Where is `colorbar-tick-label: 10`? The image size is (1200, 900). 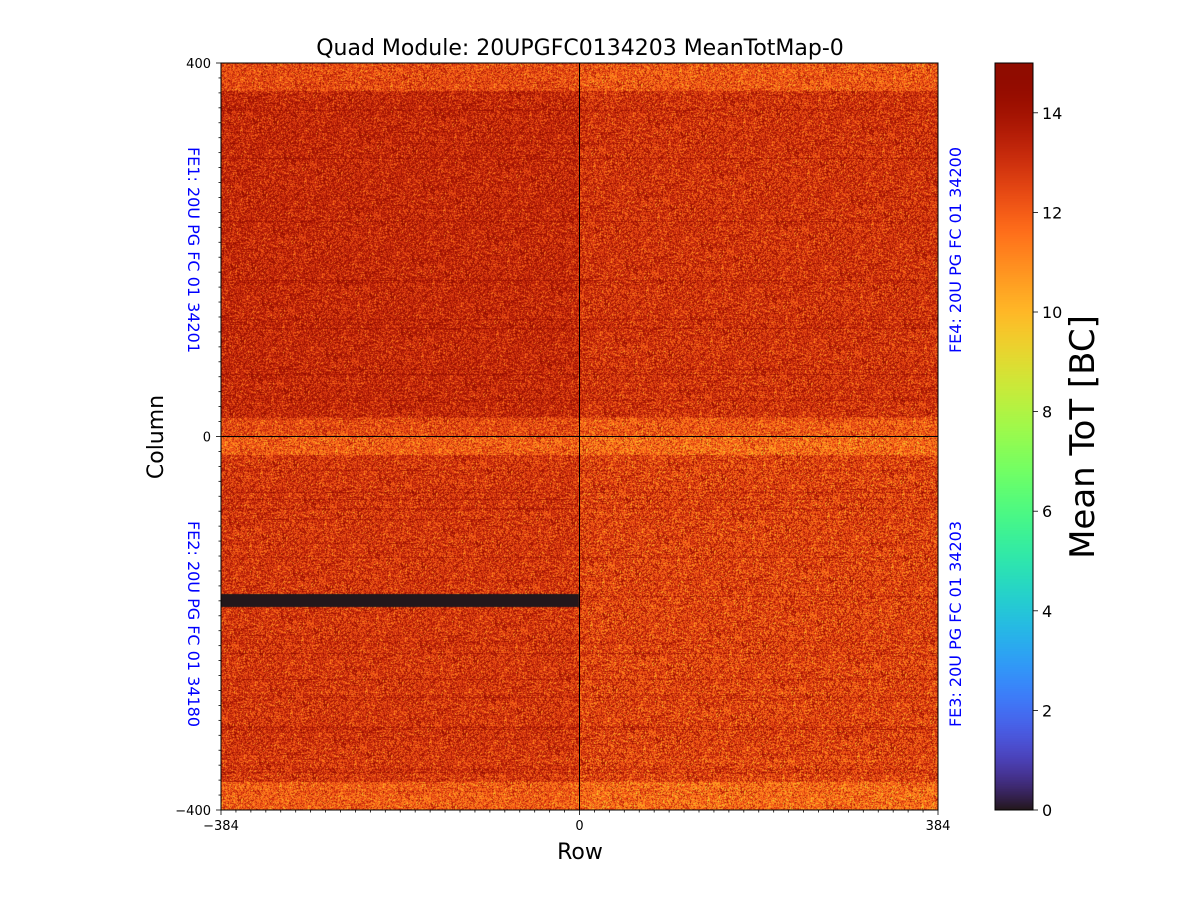
colorbar-tick-label: 10 is located at coordinates (1052, 312).